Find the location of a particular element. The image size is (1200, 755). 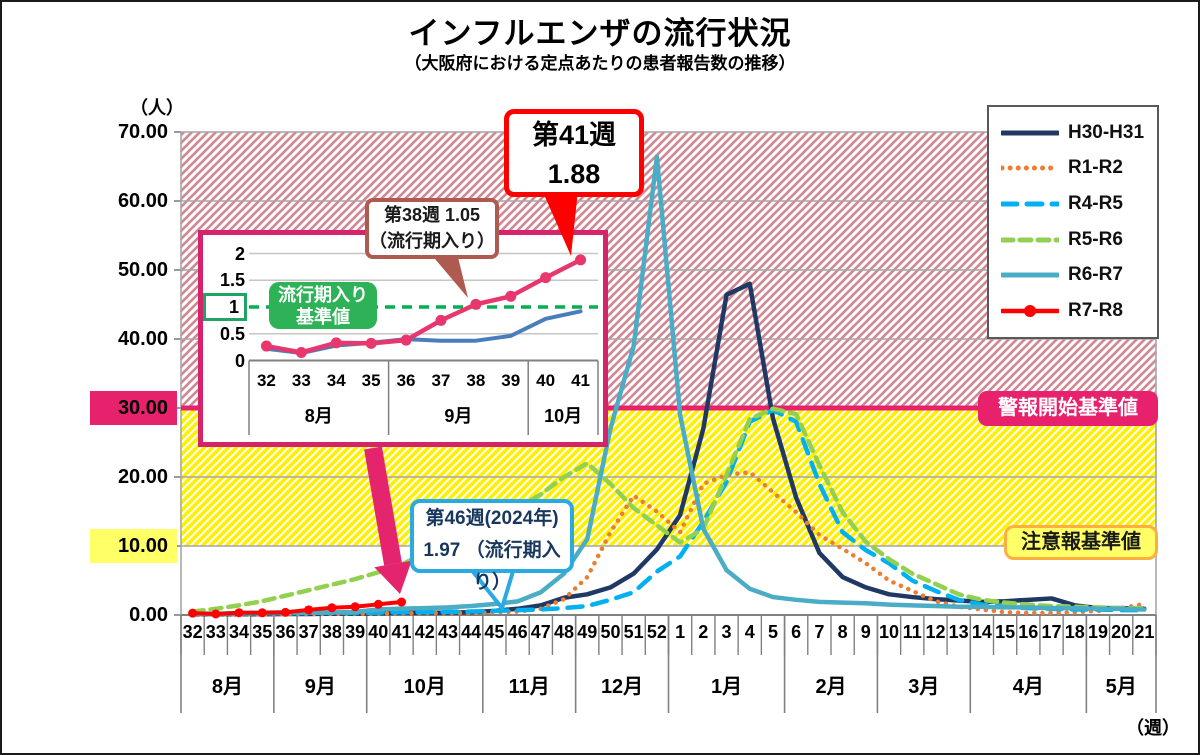

inset-week-label-38: 38 is located at coordinates (476, 380).